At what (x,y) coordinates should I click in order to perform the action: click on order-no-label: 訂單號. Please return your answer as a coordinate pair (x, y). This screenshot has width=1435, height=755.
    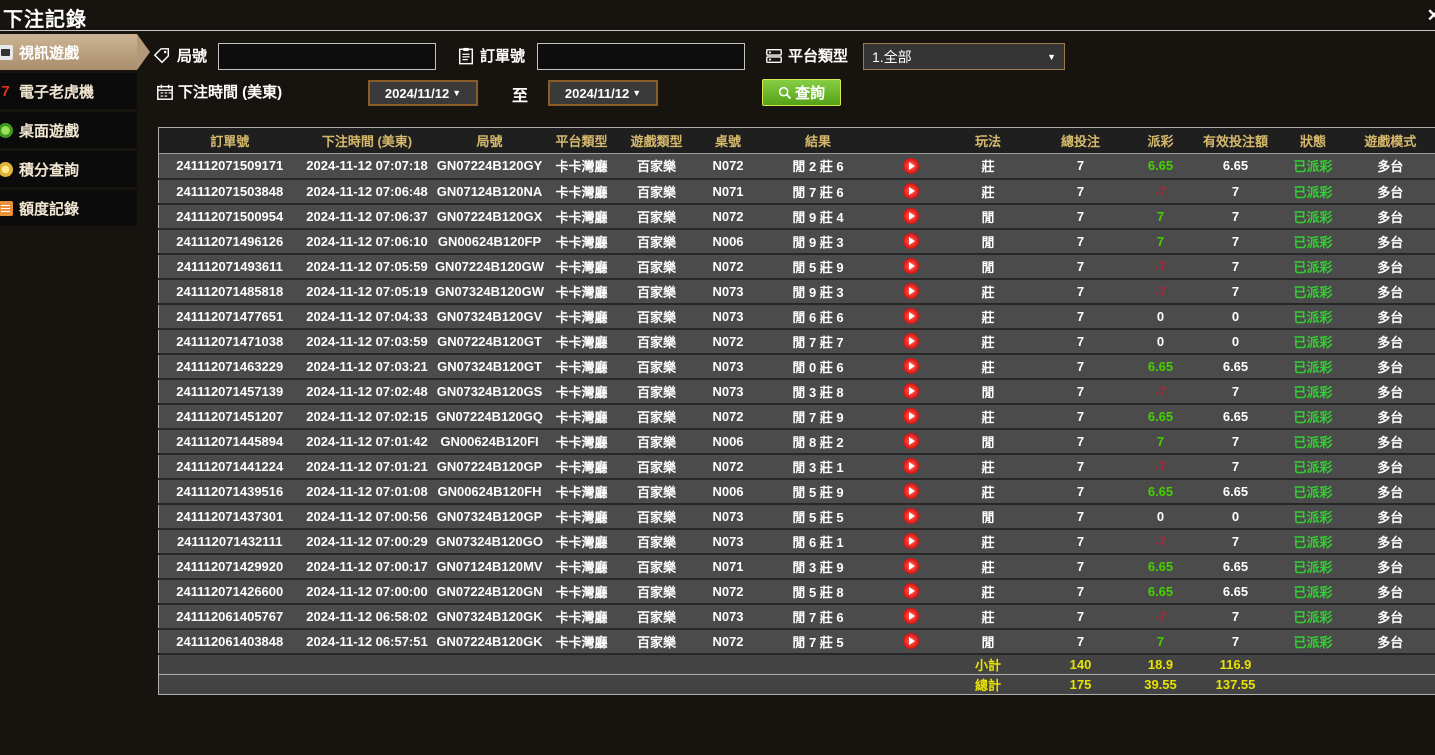
    Looking at the image, I should click on (503, 56).